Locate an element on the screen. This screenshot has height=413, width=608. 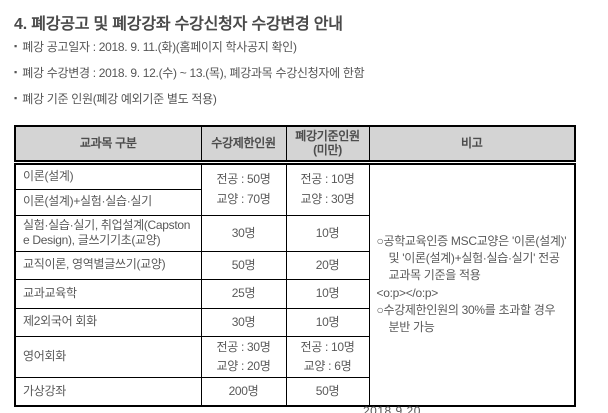
limit-cell: 50명 is located at coordinates (243, 265).